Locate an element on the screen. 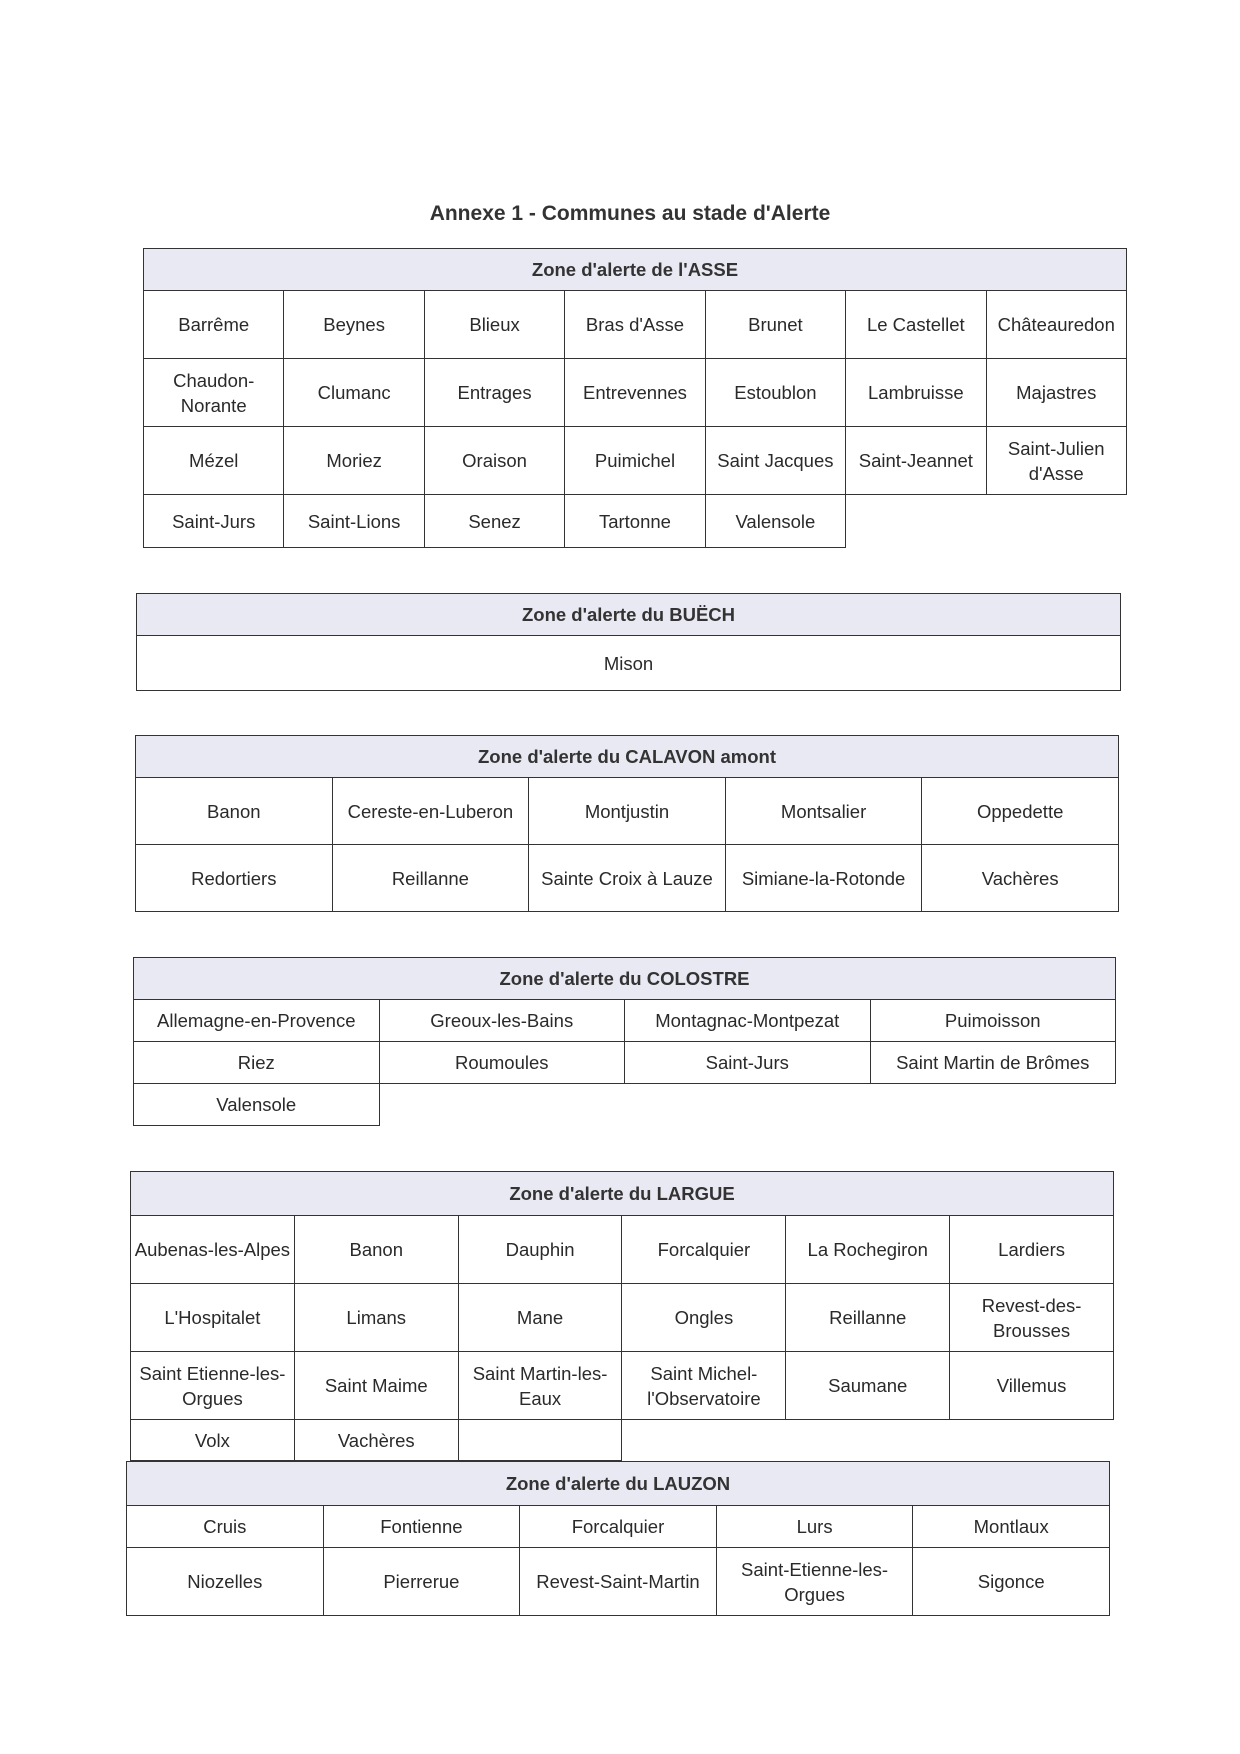  commune-cell: Cruis is located at coordinates (225, 1526).